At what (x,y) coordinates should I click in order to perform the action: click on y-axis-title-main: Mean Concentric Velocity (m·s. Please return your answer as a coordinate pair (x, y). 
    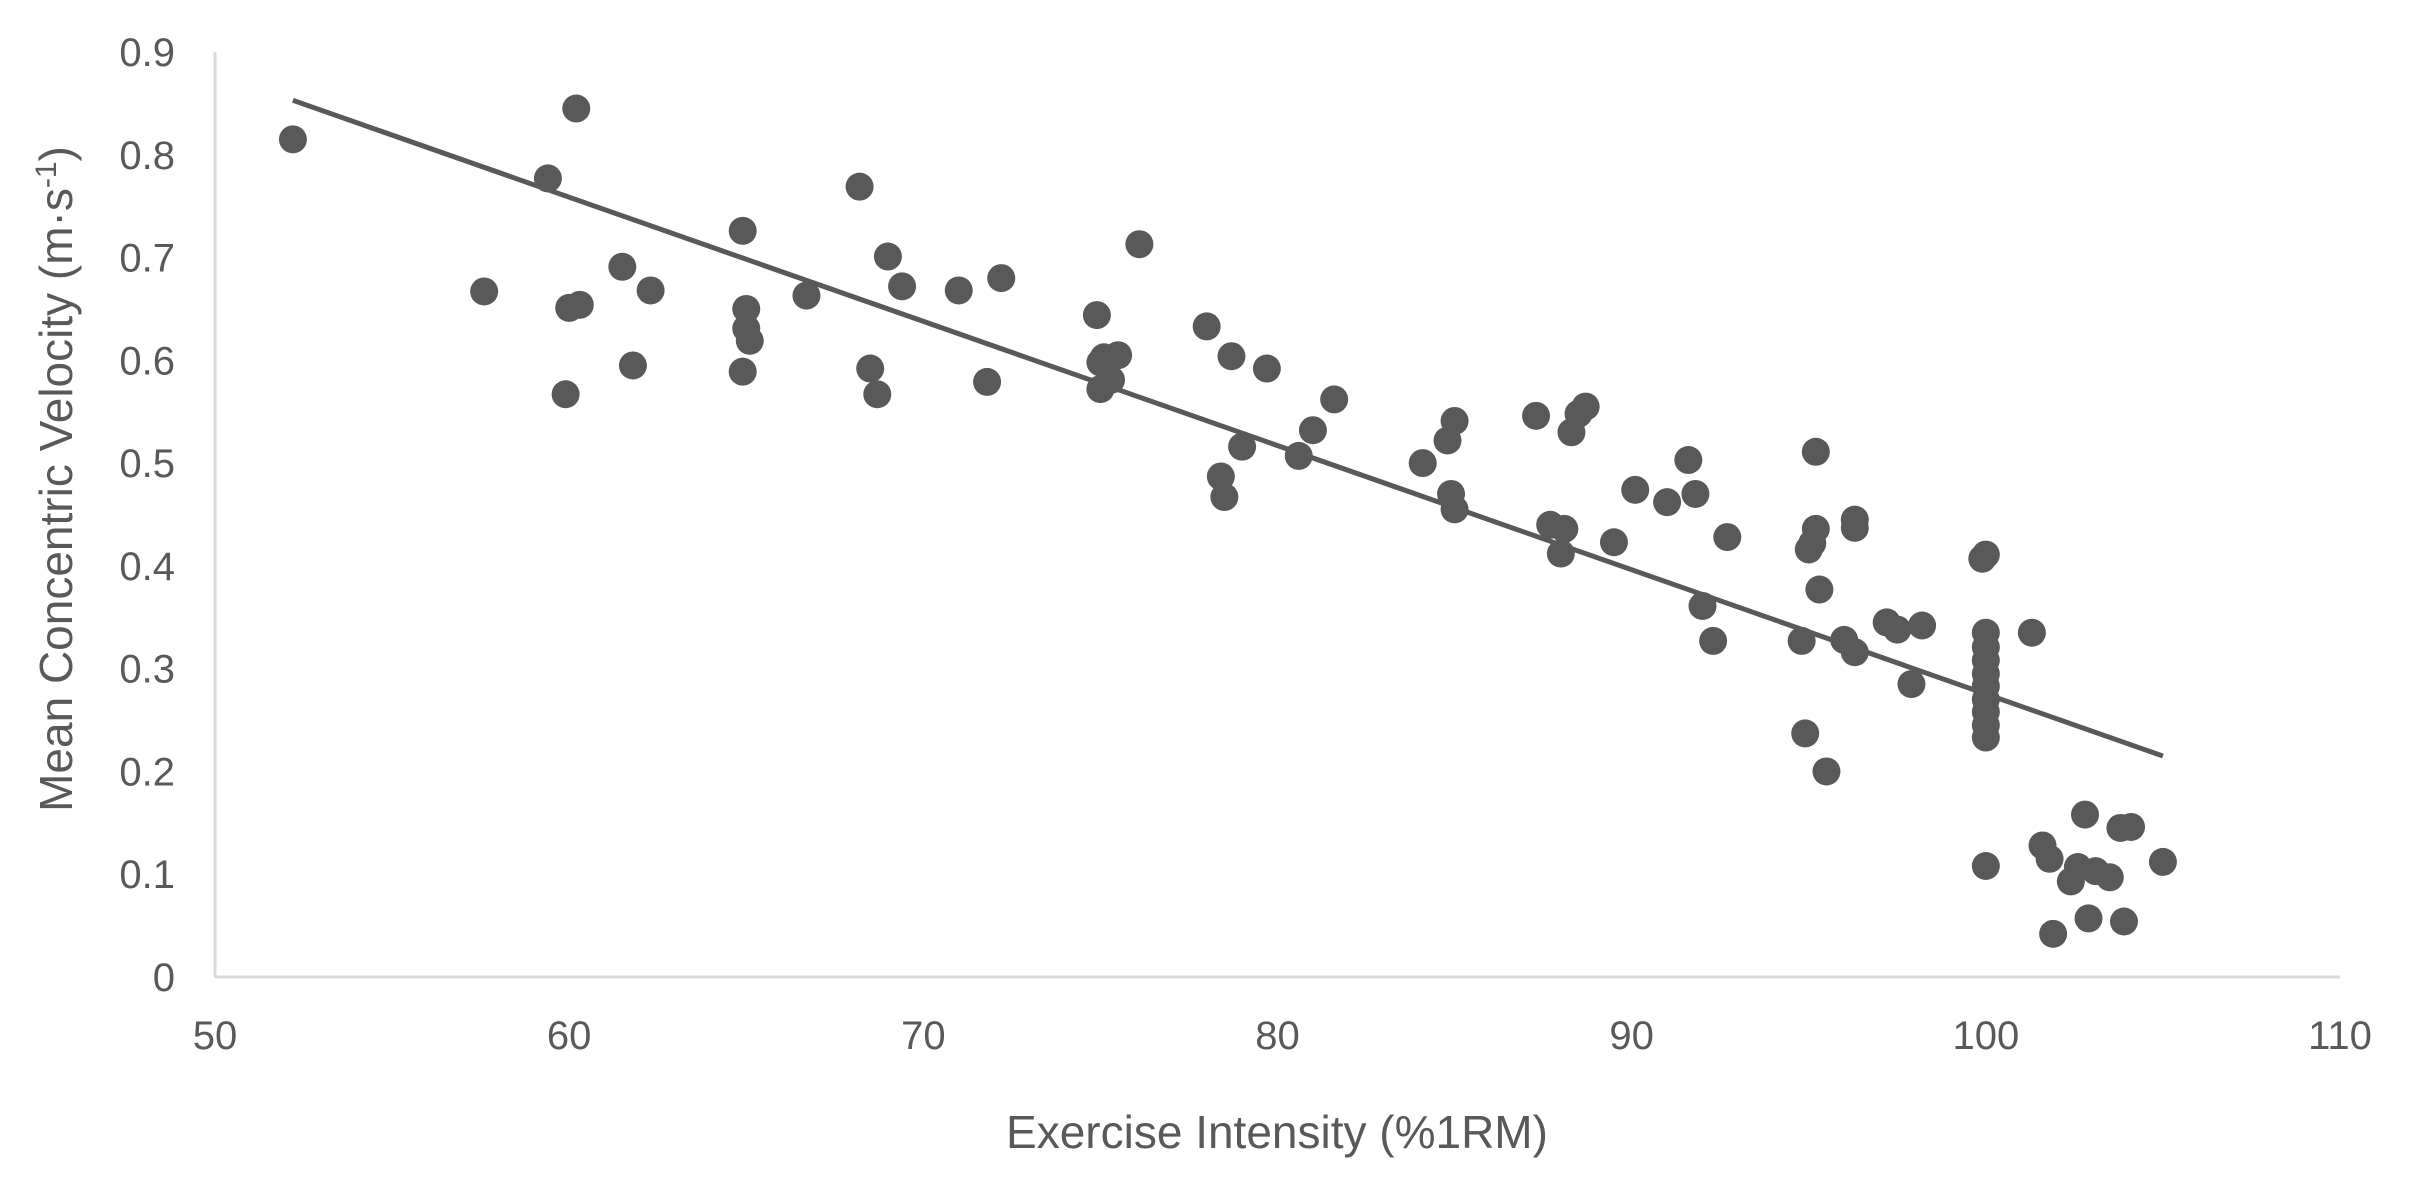
    Looking at the image, I should click on (56, 500).